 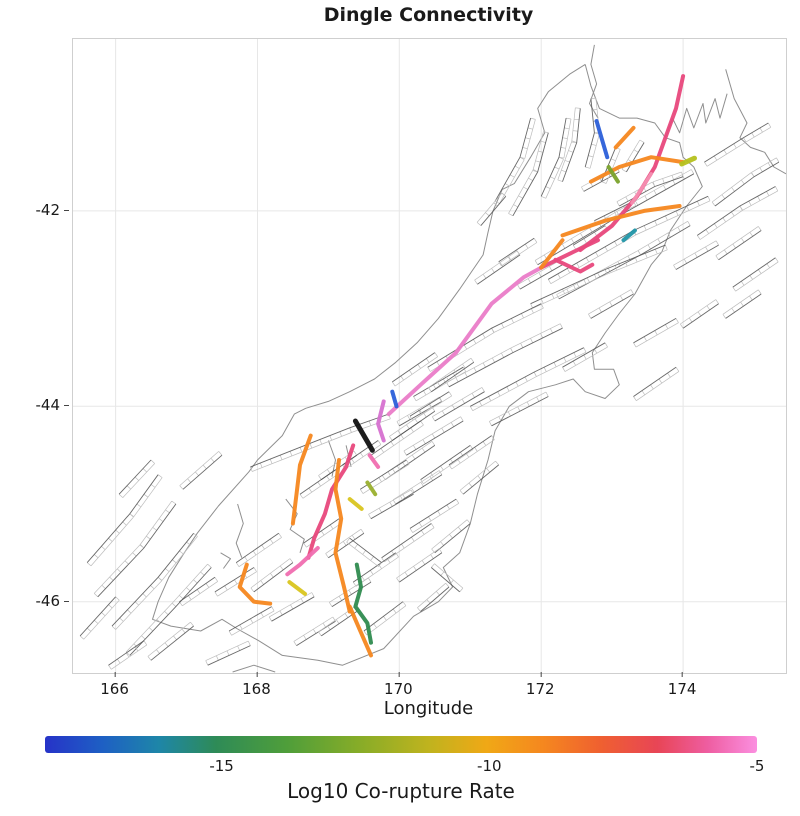 What do you see at coordinates (540, 685) in the screenshot?
I see `x-tick-label: 172` at bounding box center [540, 685].